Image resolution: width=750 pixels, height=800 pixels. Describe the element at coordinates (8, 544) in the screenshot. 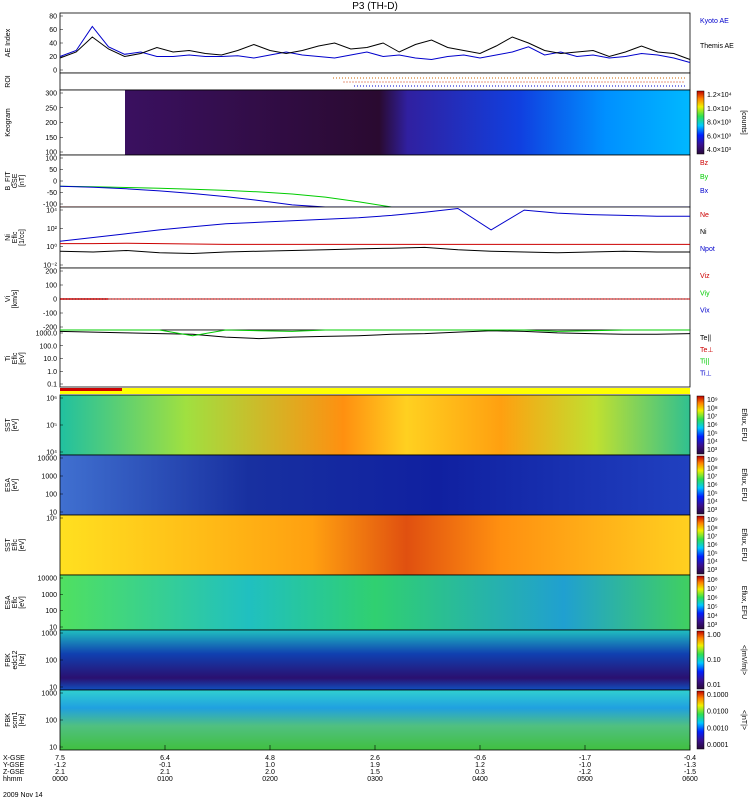

I see `sst_i-ylabel: SST` at that location.